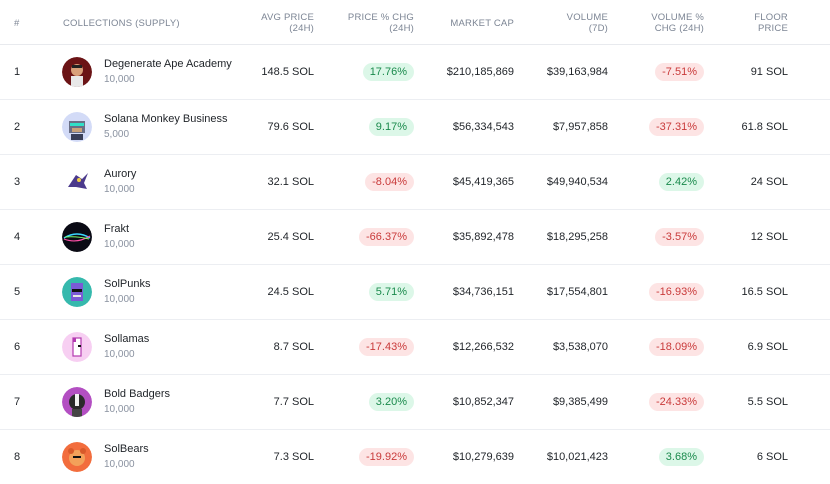  What do you see at coordinates (121, 23) in the screenshot?
I see `header-collection: COLLECTIONS (SUPPLY)` at bounding box center [121, 23].